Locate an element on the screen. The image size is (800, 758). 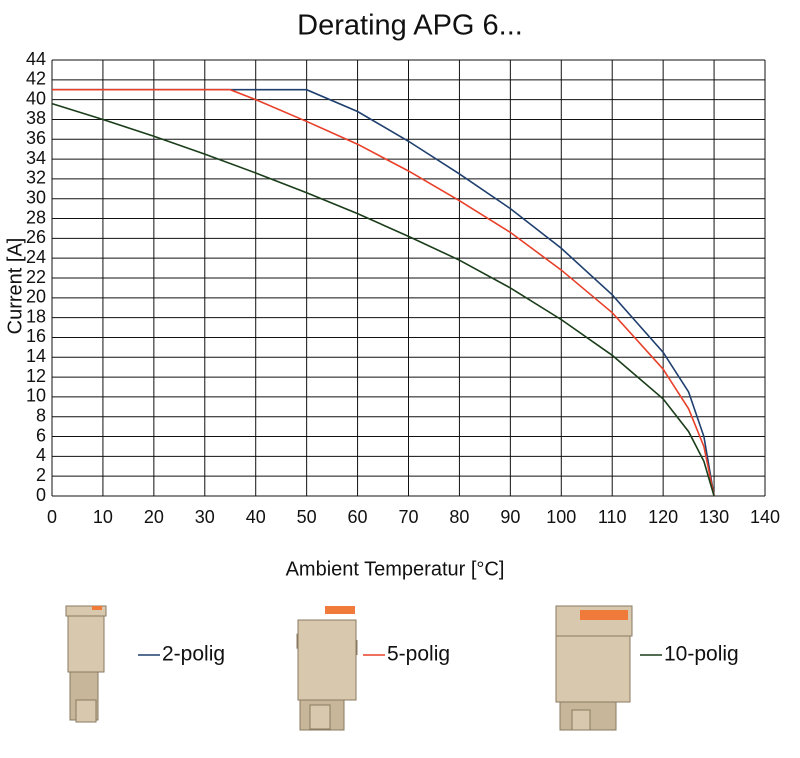
y-tick-label: 8 is located at coordinates (41, 415).